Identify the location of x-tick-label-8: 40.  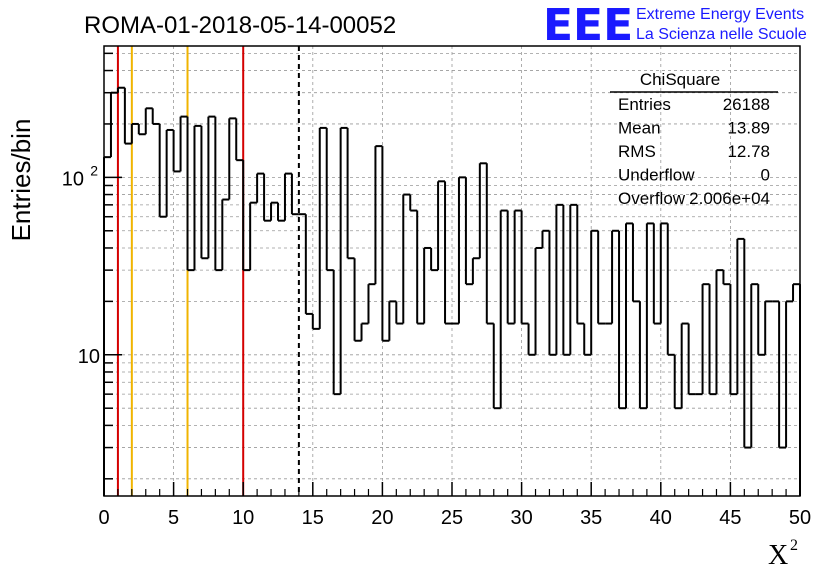
(661, 518).